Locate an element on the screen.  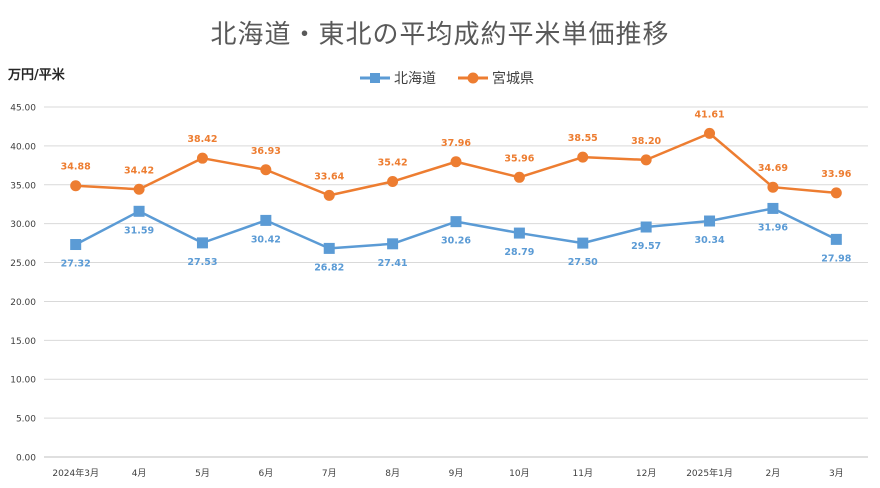
data-label-hokkaido: 27.98 is located at coordinates (836, 258).